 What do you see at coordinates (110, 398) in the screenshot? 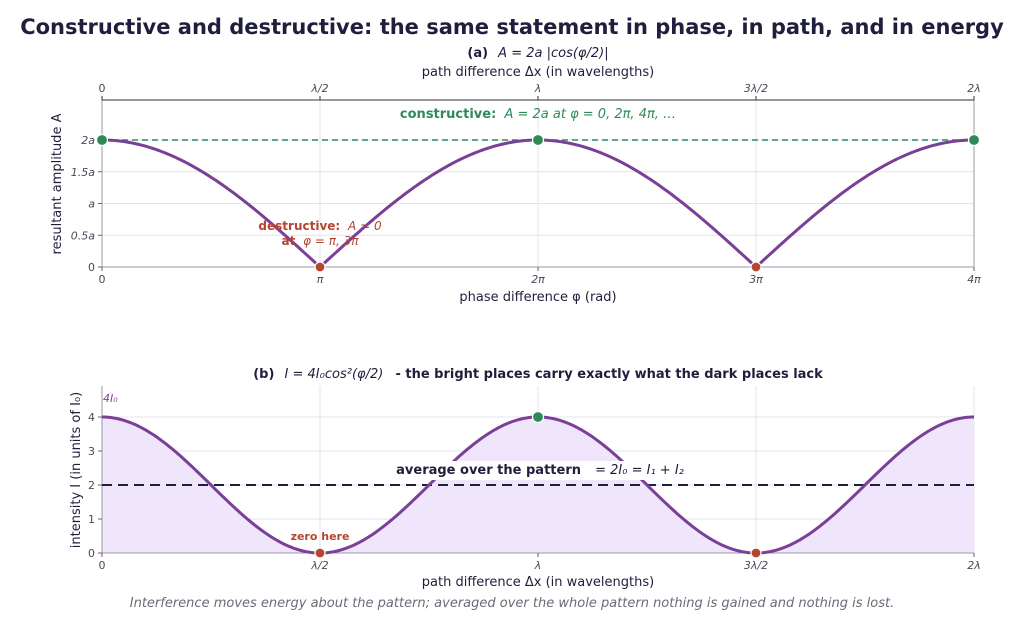
I see `max-intensity-label: 4I₀` at bounding box center [110, 398].